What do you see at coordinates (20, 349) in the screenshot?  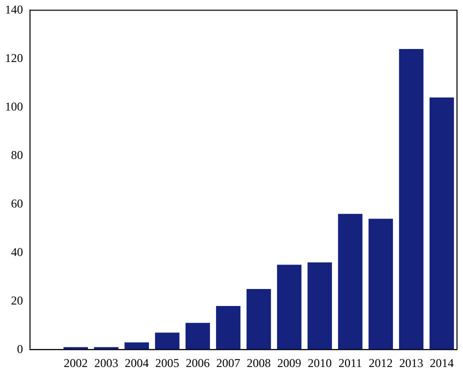 I see `y-tick-label: 0` at bounding box center [20, 349].